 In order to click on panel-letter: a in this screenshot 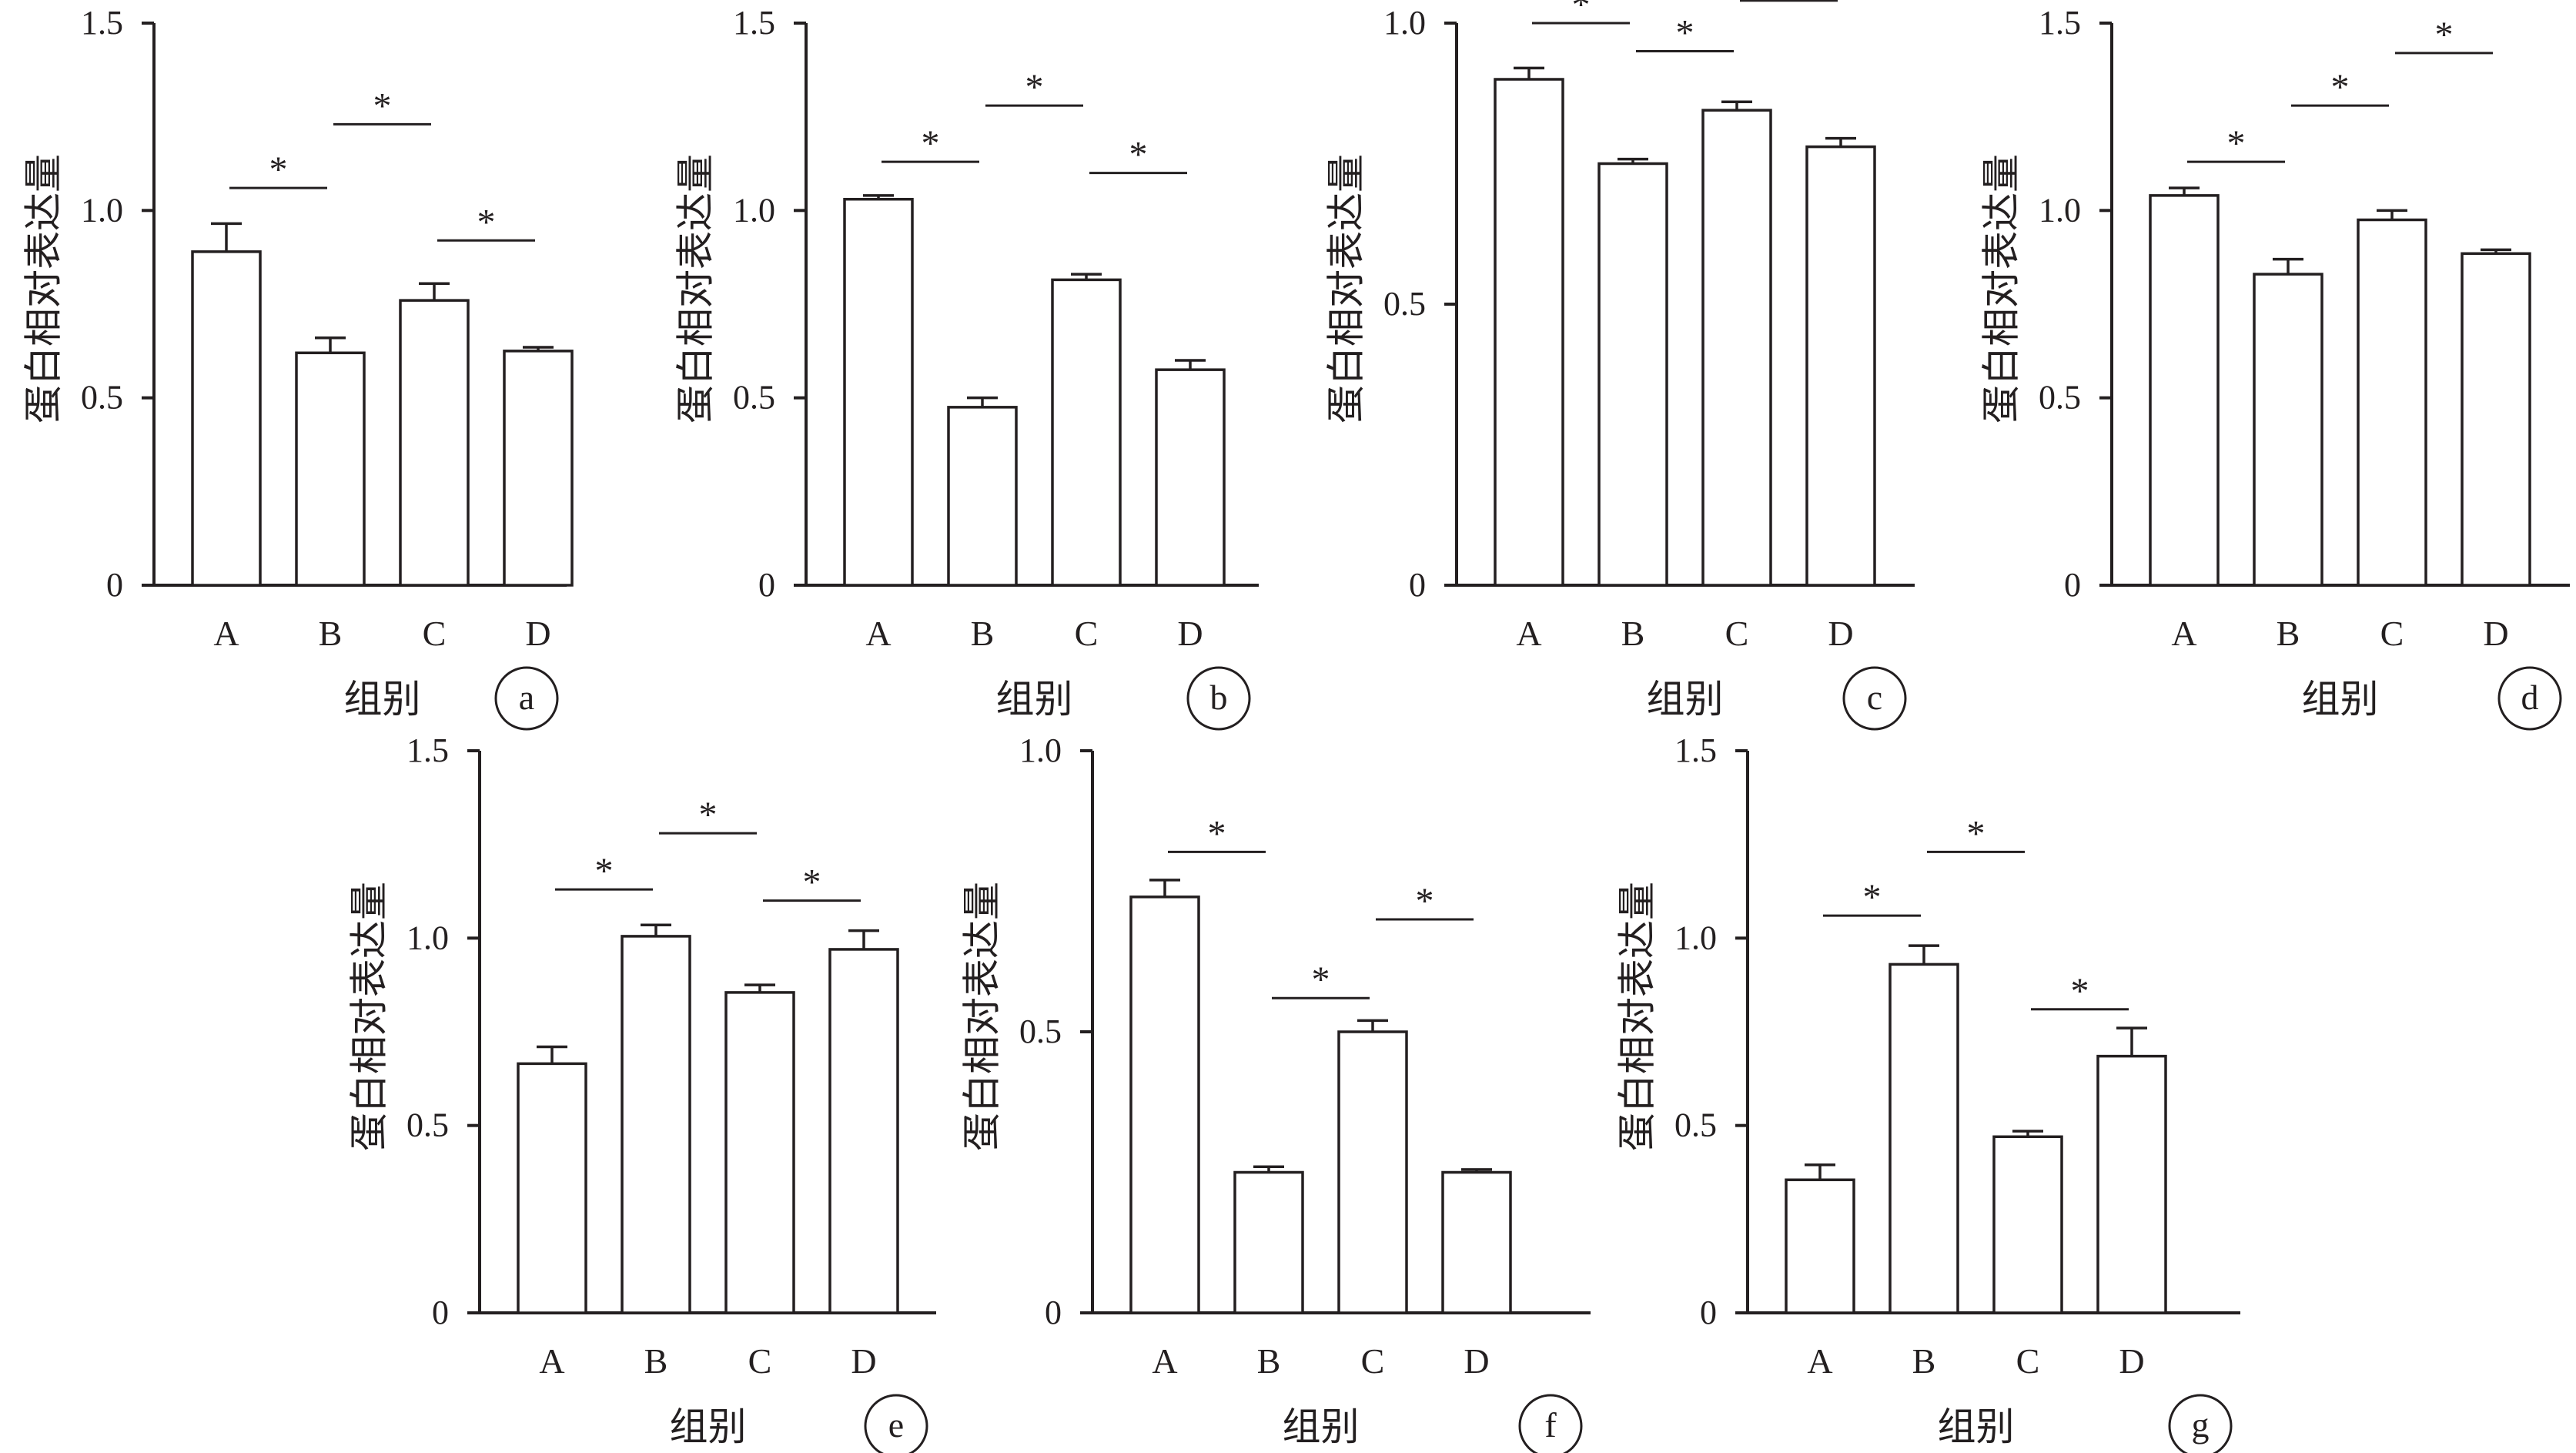, I will do `click(526, 697)`.